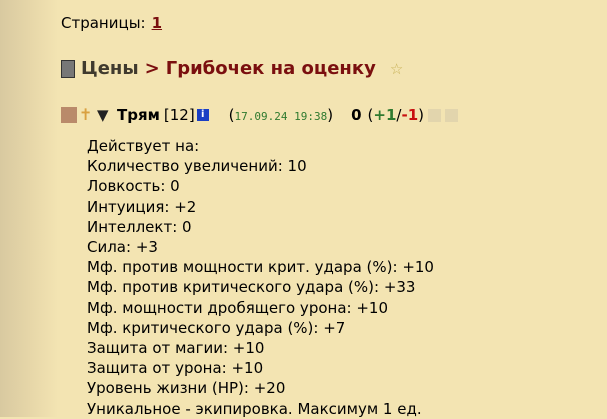  What do you see at coordinates (142, 206) in the screenshot?
I see `post-line: Интуиция: +2` at bounding box center [142, 206].